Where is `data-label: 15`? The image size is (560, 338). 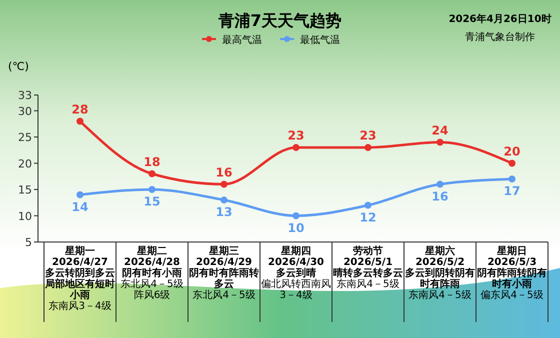
data-label: 15 is located at coordinates (152, 201).